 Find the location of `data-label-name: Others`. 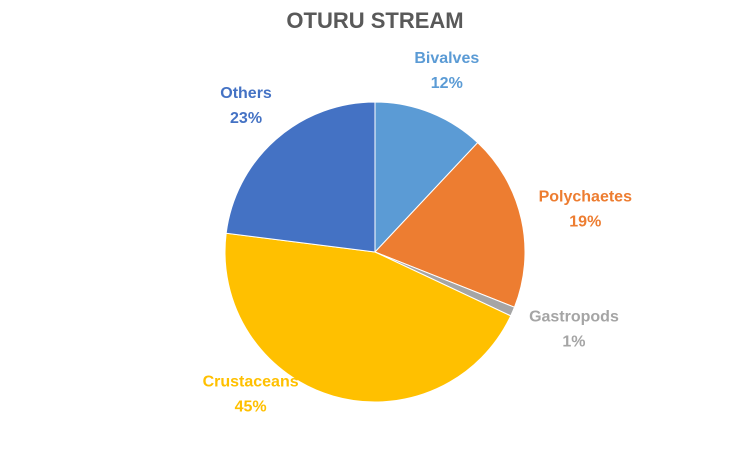

data-label-name: Others is located at coordinates (246, 93).